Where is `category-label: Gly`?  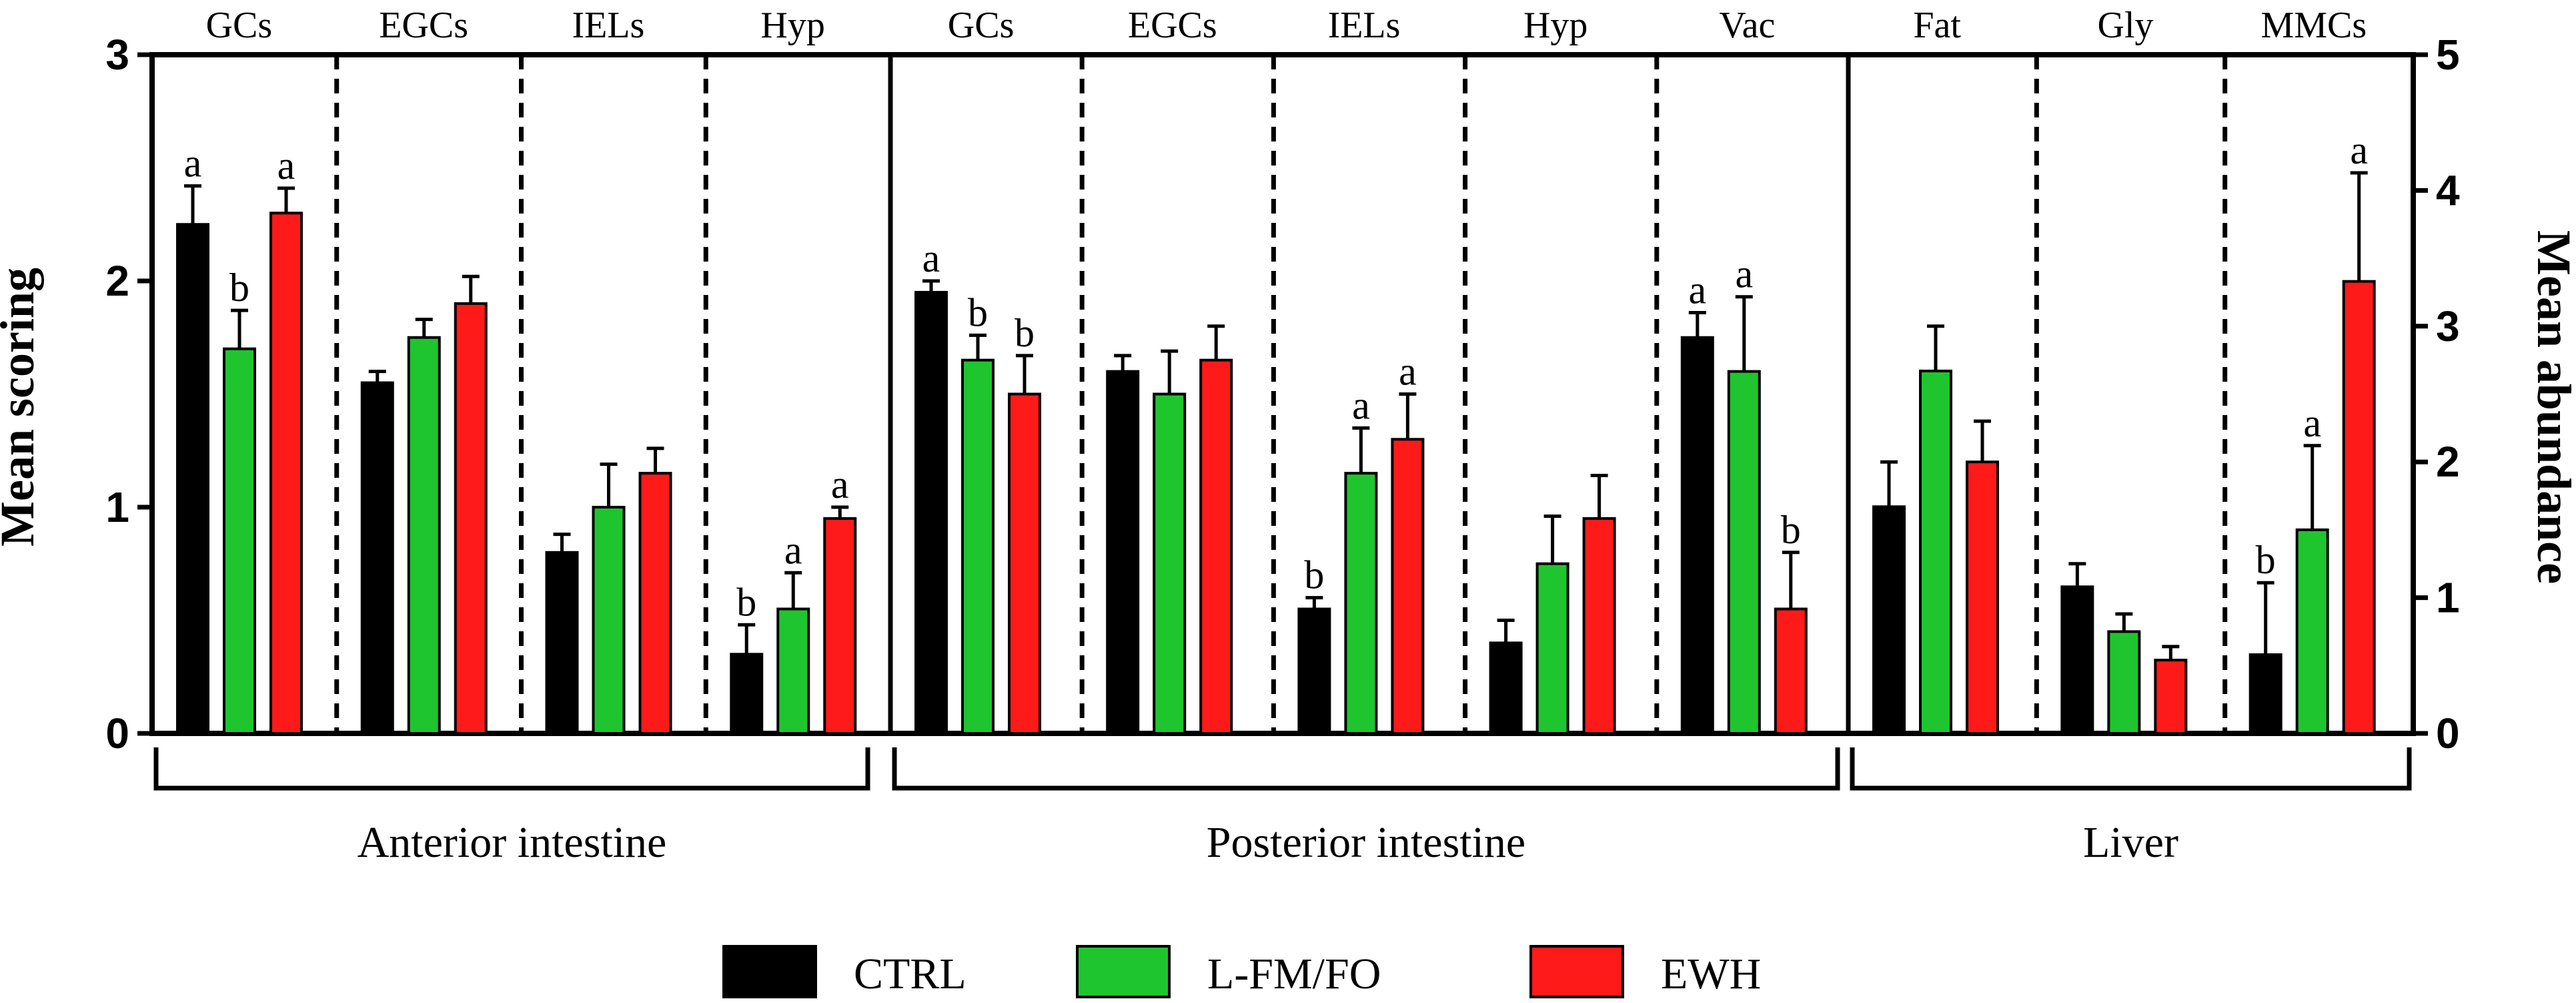 category-label: Gly is located at coordinates (2126, 25).